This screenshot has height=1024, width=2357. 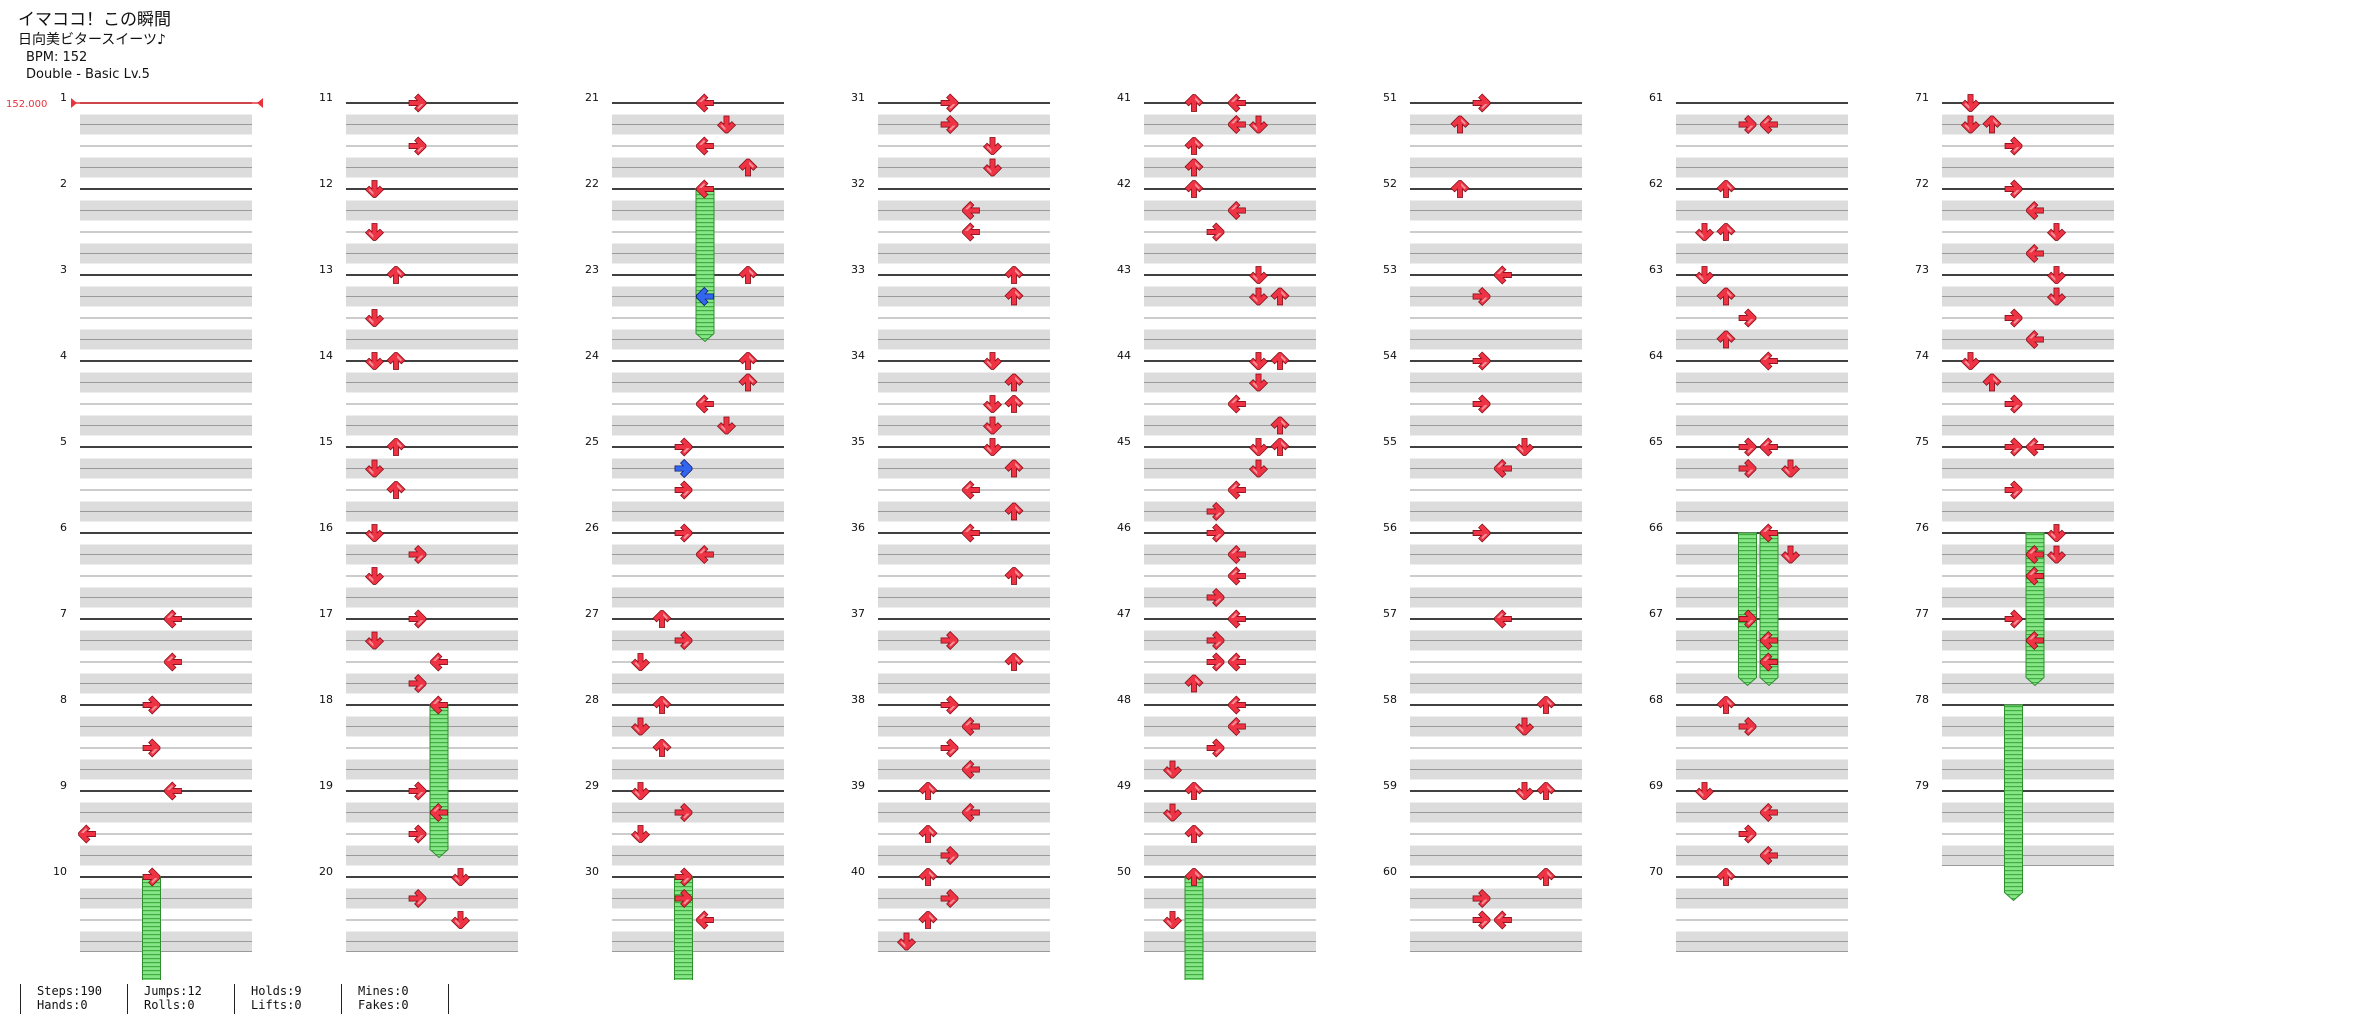 I want to click on bpm-label: BPM: 152, so click(x=57, y=57).